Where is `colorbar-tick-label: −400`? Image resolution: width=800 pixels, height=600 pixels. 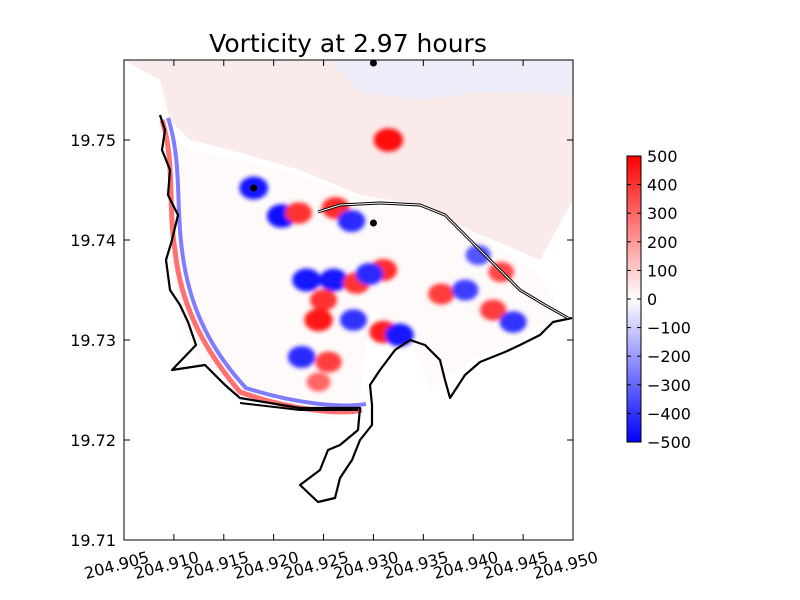
colorbar-tick-label: −400 is located at coordinates (669, 413).